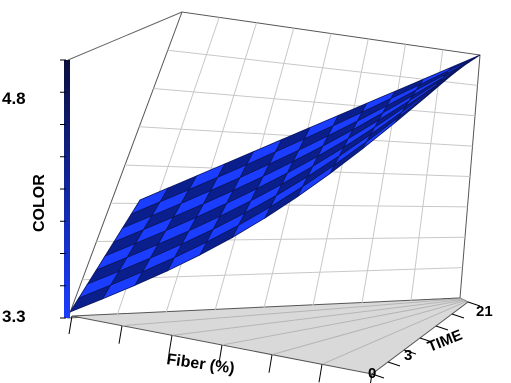  I want to click on top-edge, so click(125, 36).